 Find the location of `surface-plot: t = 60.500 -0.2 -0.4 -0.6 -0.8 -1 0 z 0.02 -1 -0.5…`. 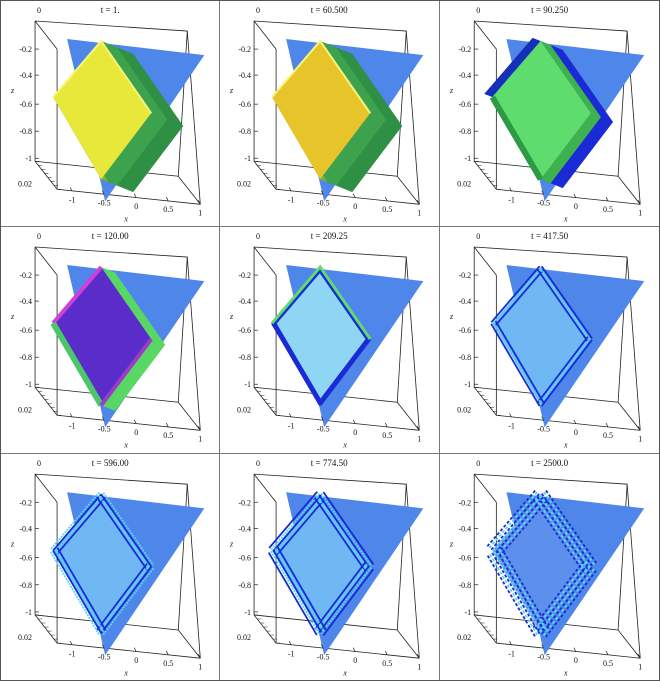

surface-plot: t = 60.500 -0.2 -0.4 -0.6 -0.8 -1 0 z 0.02 -1 -0.5… is located at coordinates (326, 114).